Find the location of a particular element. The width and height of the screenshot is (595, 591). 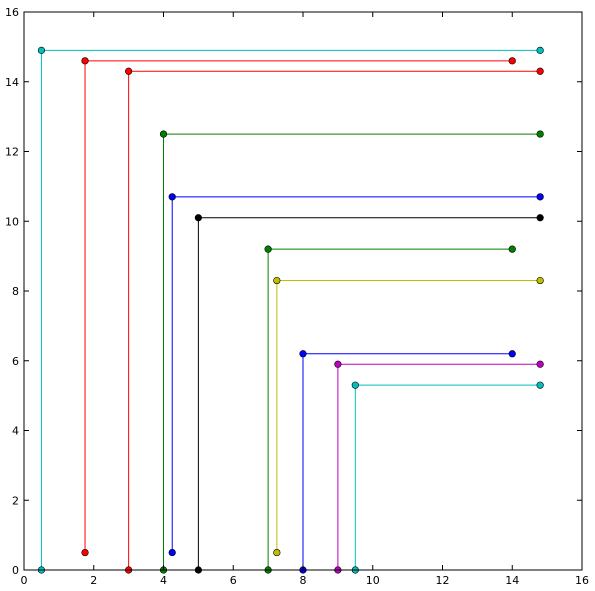

y-tick-label: 4 is located at coordinates (15, 431).